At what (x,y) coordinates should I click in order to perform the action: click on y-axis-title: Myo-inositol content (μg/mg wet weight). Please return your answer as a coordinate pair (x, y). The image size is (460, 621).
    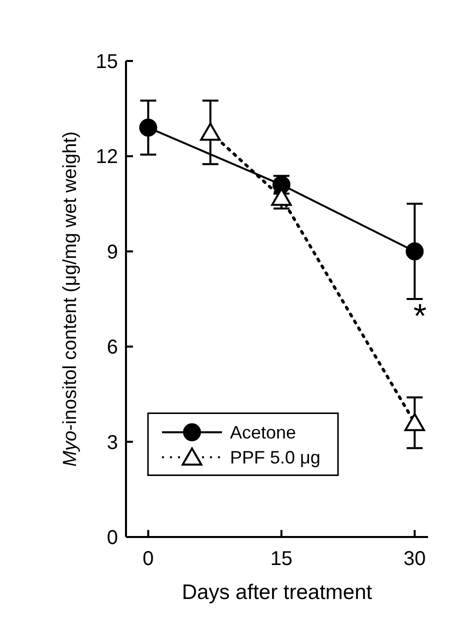
    Looking at the image, I should click on (70, 299).